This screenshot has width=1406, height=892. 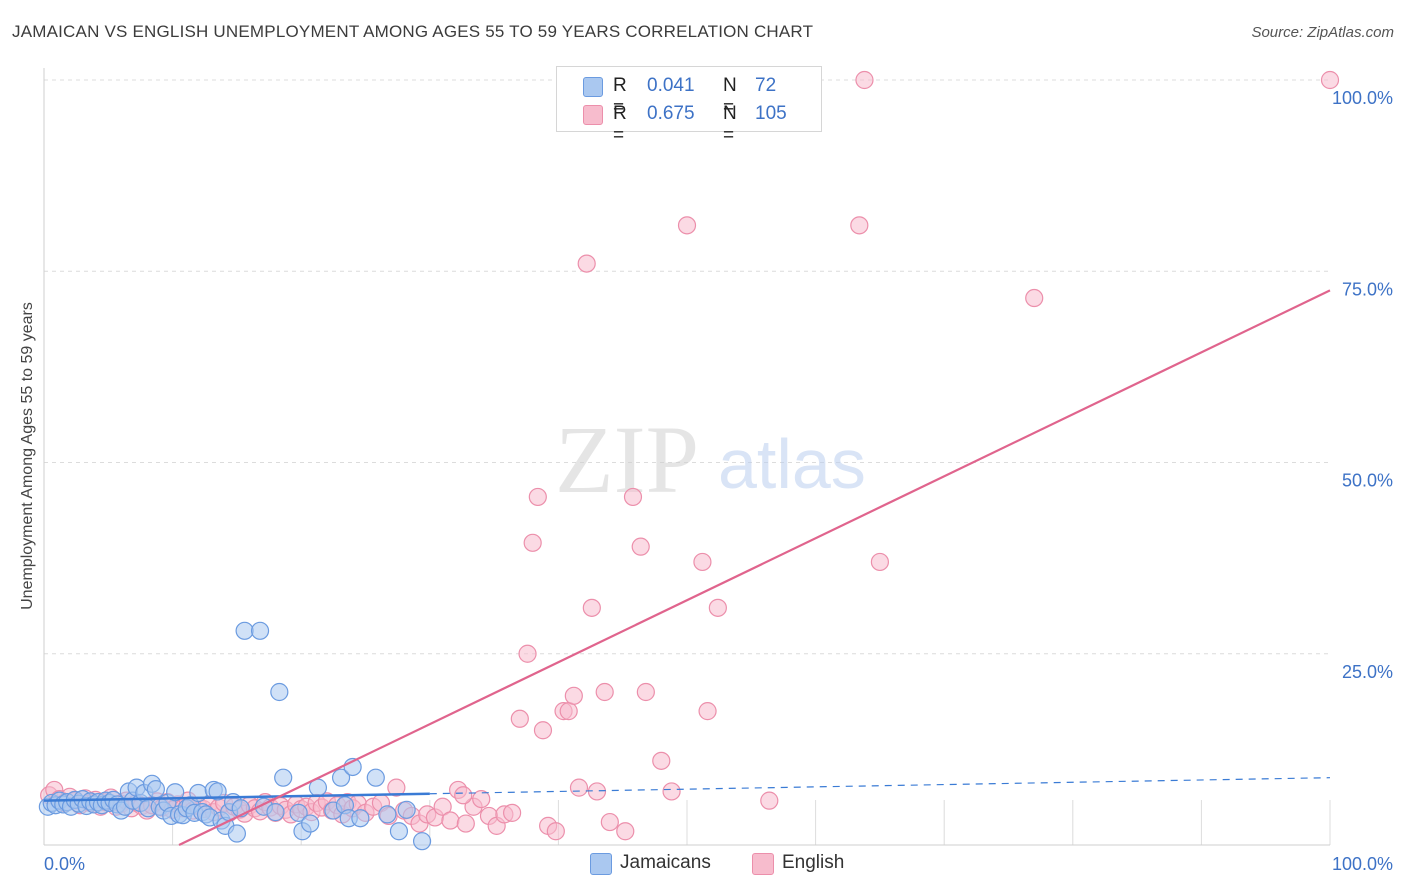 What do you see at coordinates (1367, 672) in the screenshot?
I see `y-tick-label: 25.0%` at bounding box center [1367, 672].